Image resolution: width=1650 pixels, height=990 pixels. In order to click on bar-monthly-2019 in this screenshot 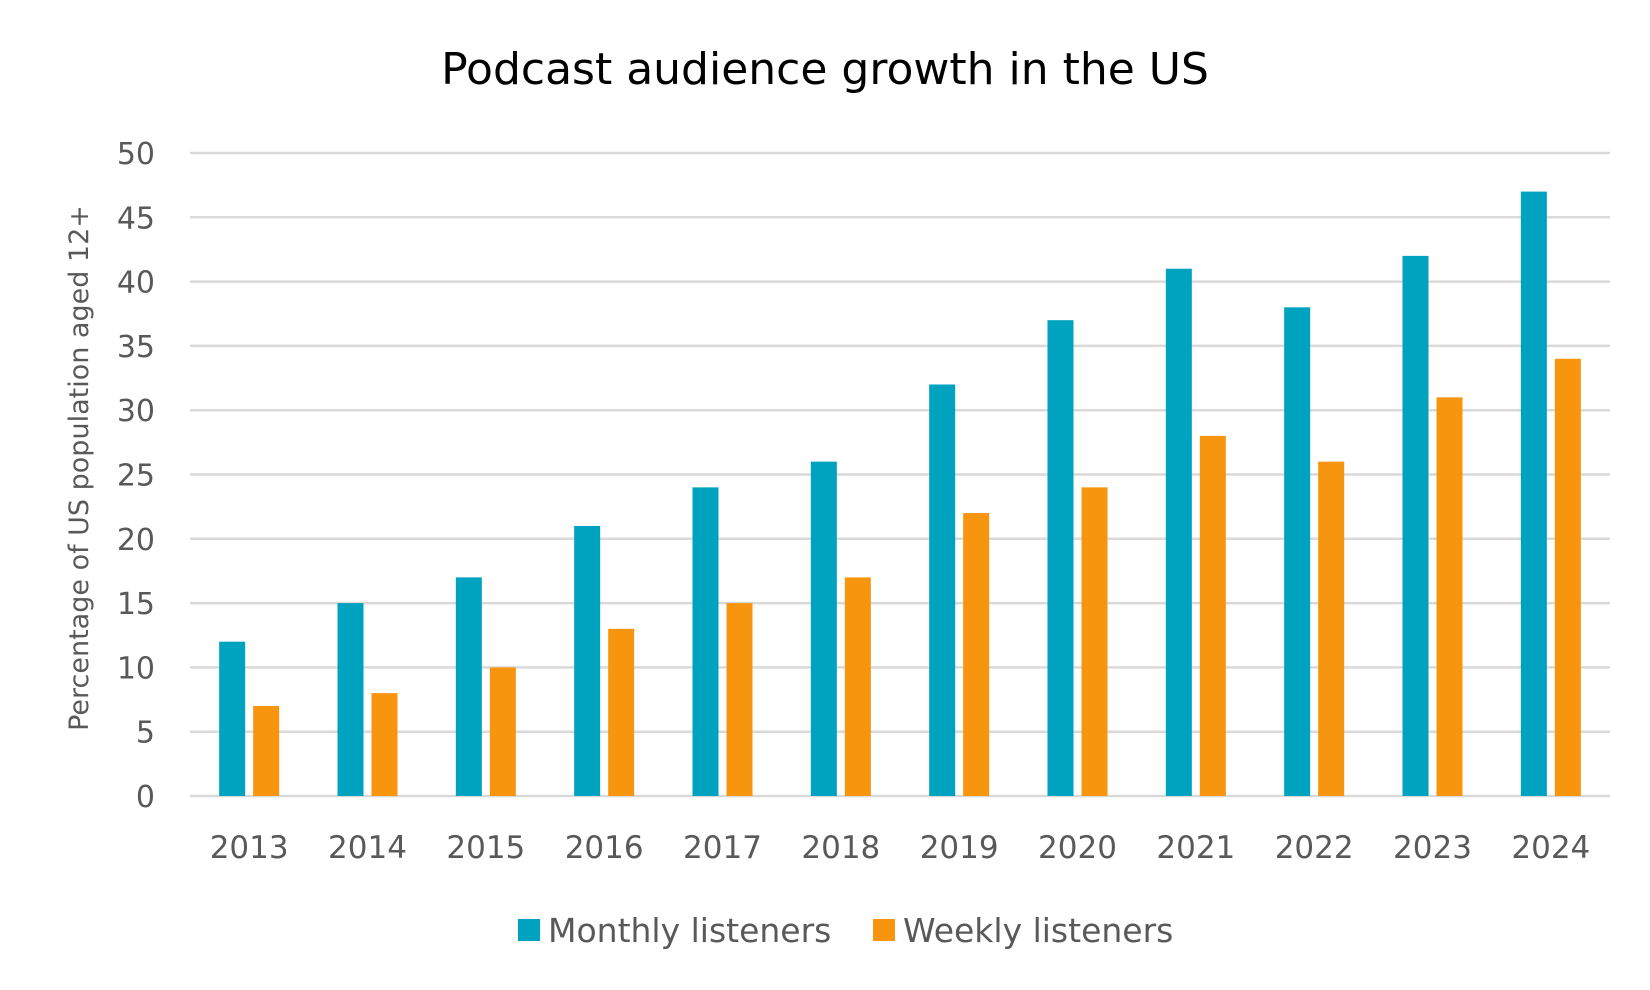, I will do `click(942, 590)`.